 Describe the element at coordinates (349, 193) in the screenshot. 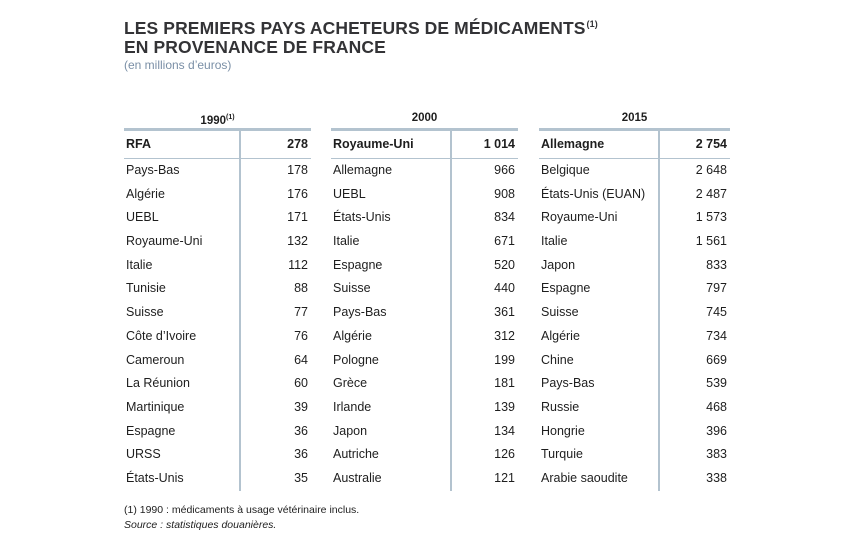

I see `country-name: UEBL` at that location.